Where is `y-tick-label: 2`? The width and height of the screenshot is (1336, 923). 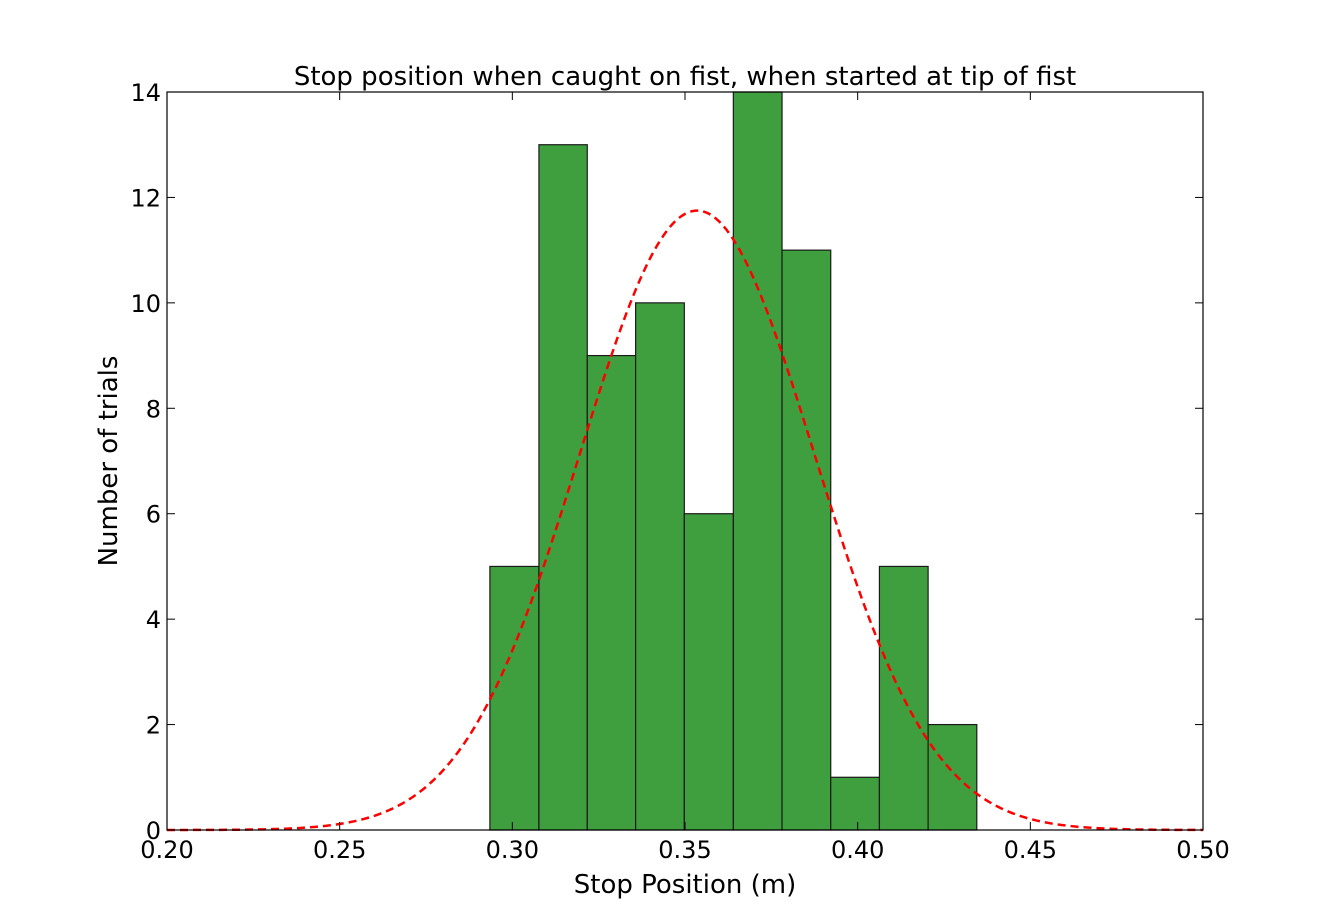 y-tick-label: 2 is located at coordinates (153, 726).